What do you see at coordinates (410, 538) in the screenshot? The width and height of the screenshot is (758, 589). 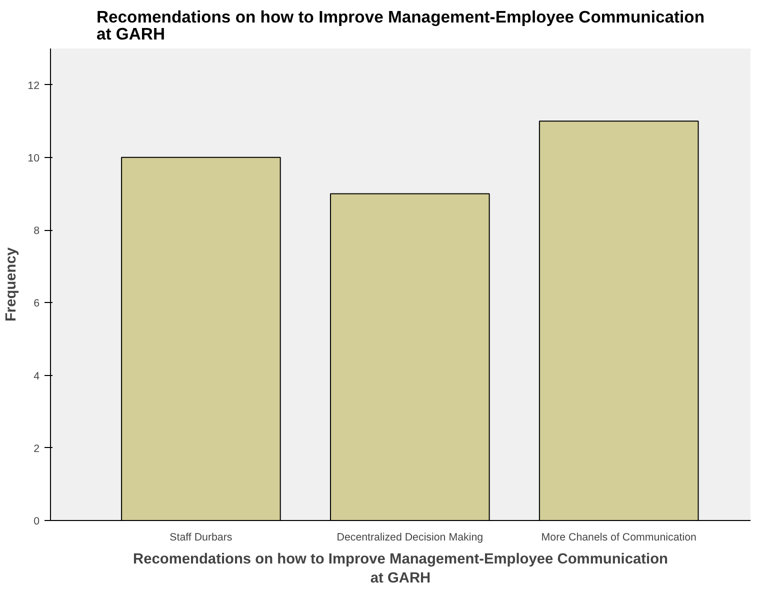 I see `x-tick-label: Decentralized Decision Making` at bounding box center [410, 538].